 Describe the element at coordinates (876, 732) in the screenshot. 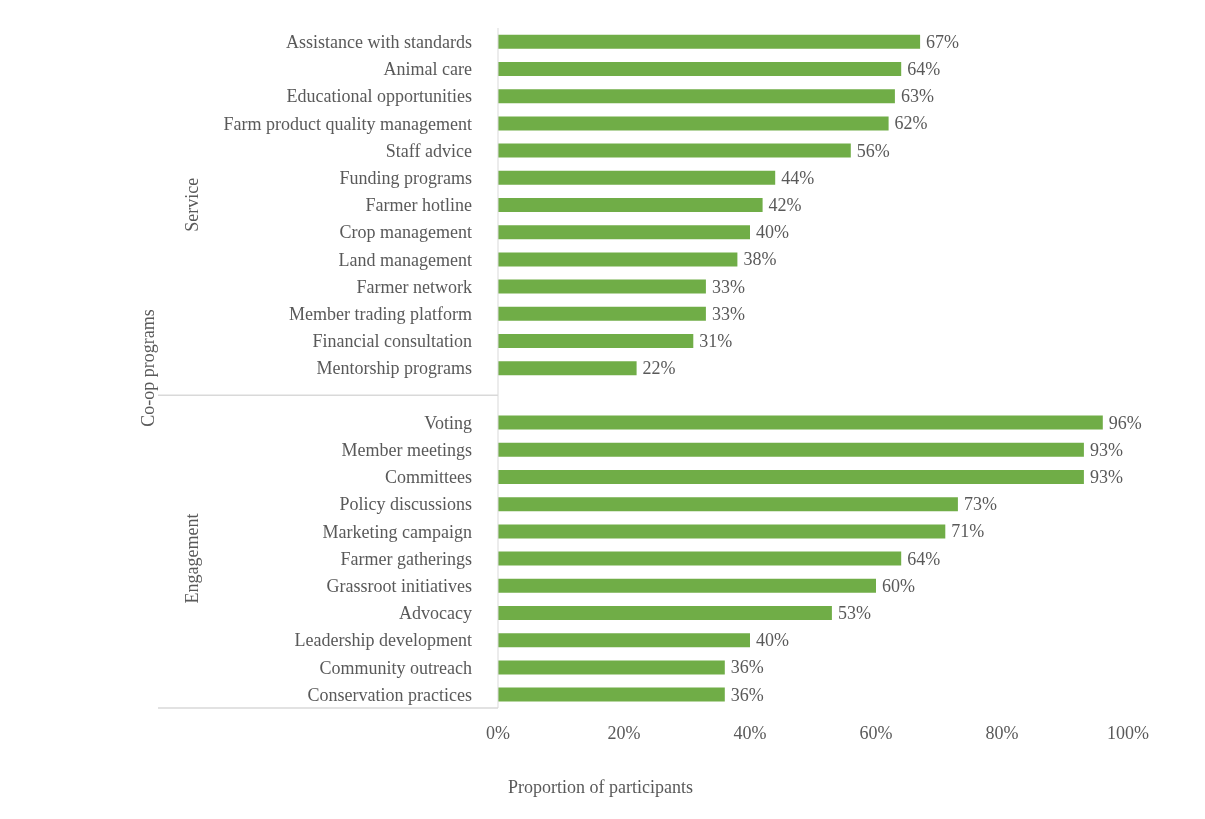

I see `x-tick-label: 60%` at that location.